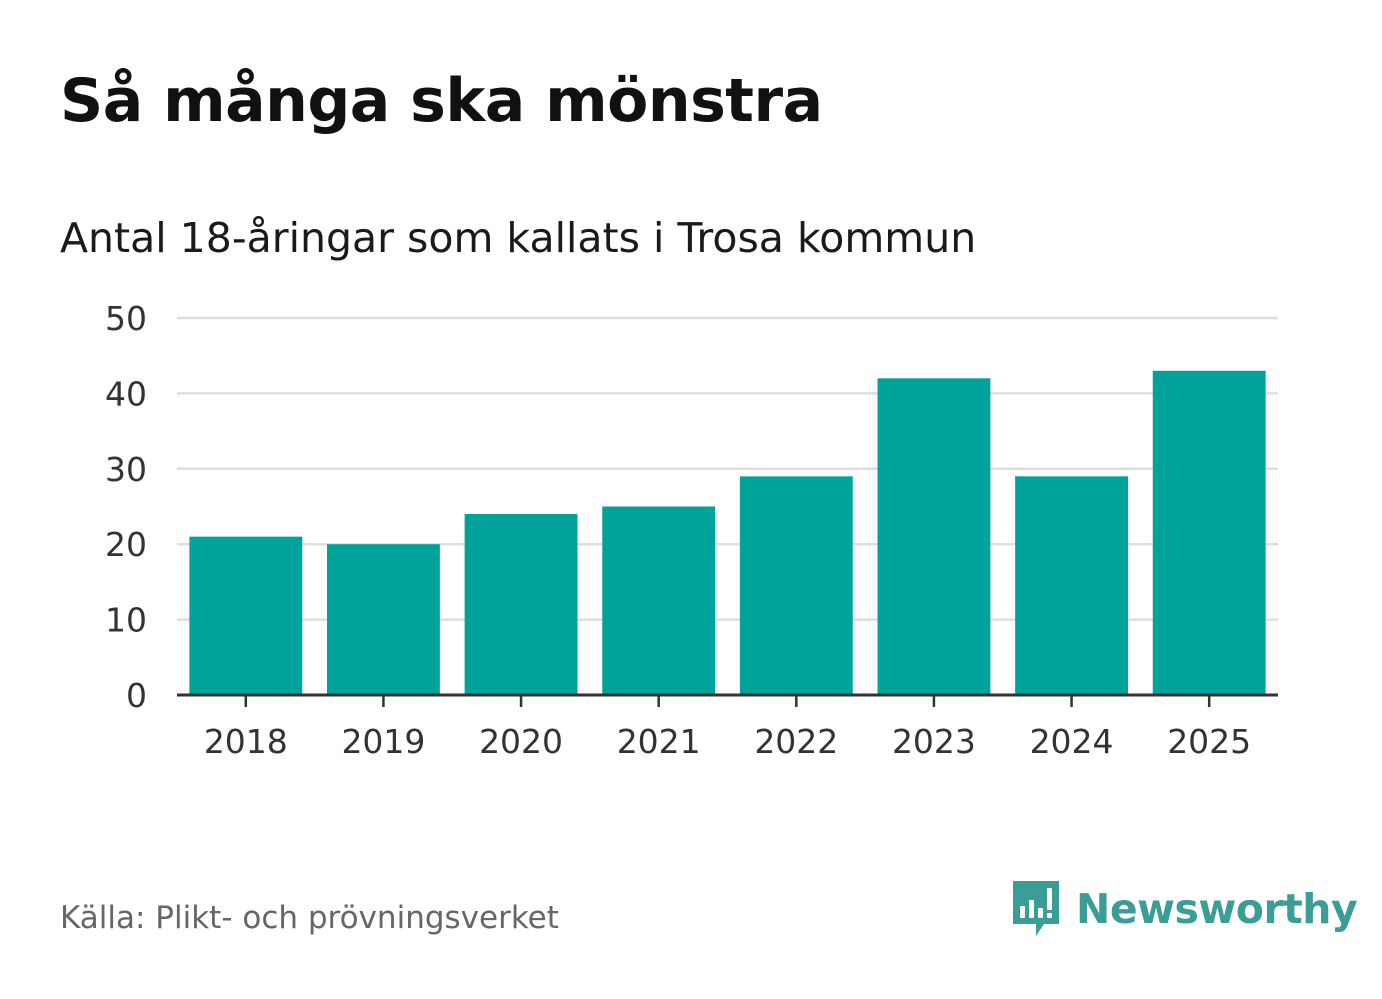  Describe the element at coordinates (934, 741) in the screenshot. I see `x-tick-label: 2023` at that location.